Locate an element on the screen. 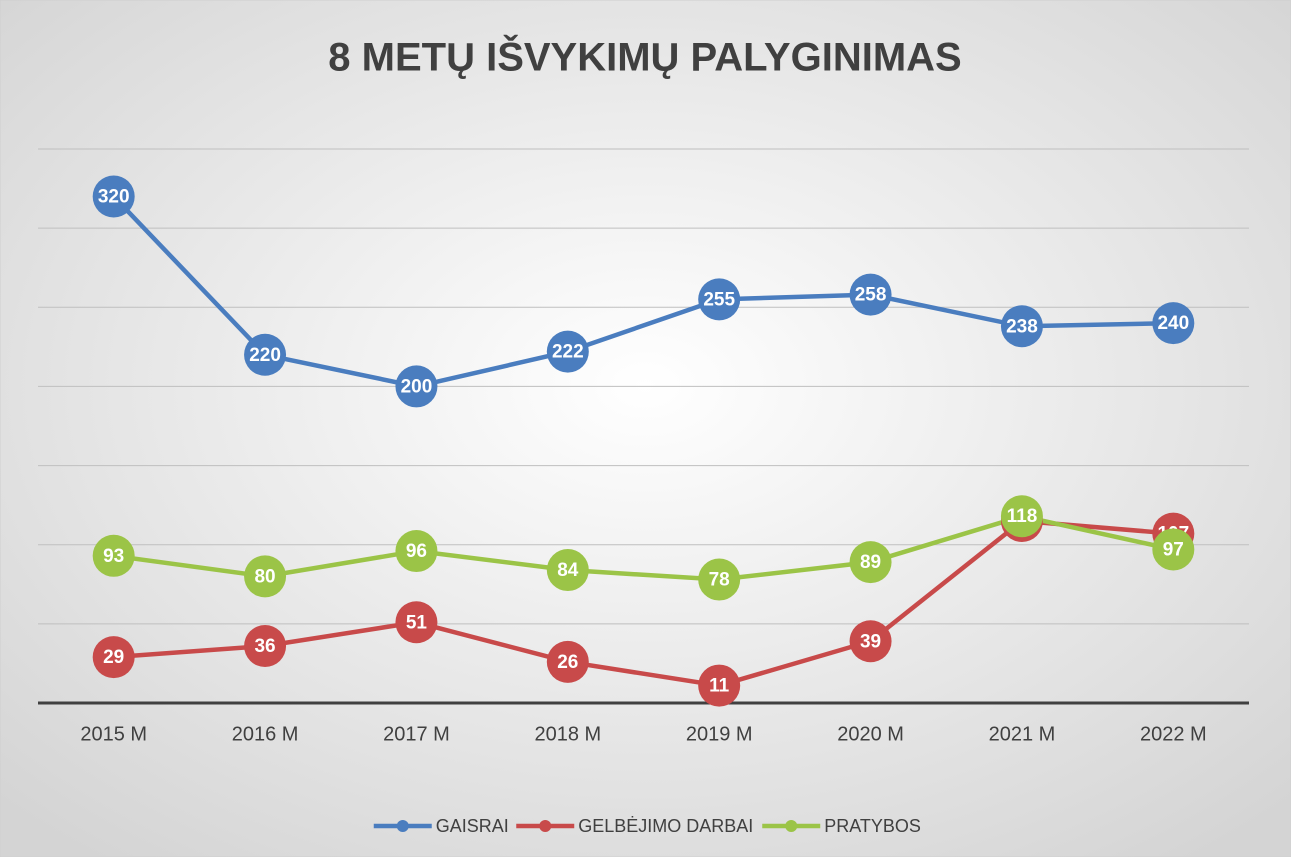  data-label: 89 is located at coordinates (870, 562).